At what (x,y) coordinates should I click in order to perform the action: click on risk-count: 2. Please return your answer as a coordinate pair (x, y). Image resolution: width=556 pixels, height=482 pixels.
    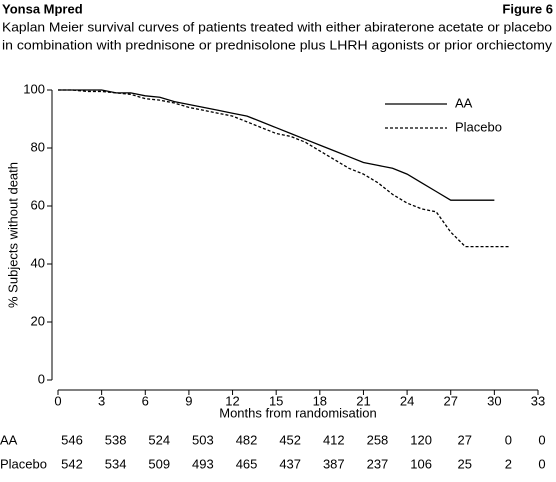
    Looking at the image, I should click on (508, 463).